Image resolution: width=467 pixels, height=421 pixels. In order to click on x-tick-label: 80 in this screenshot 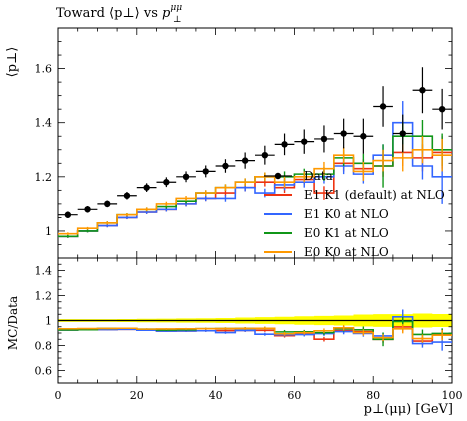, I will do `click(373, 395)`.